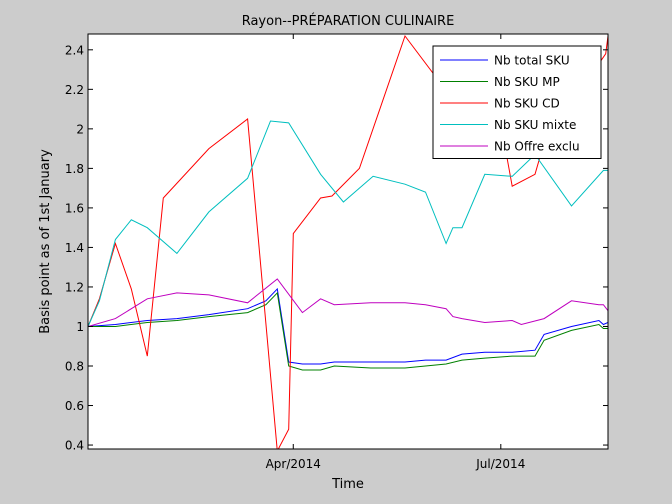  Describe the element at coordinates (74, 50) in the screenshot. I see `y-tick-label: 2.4` at that location.